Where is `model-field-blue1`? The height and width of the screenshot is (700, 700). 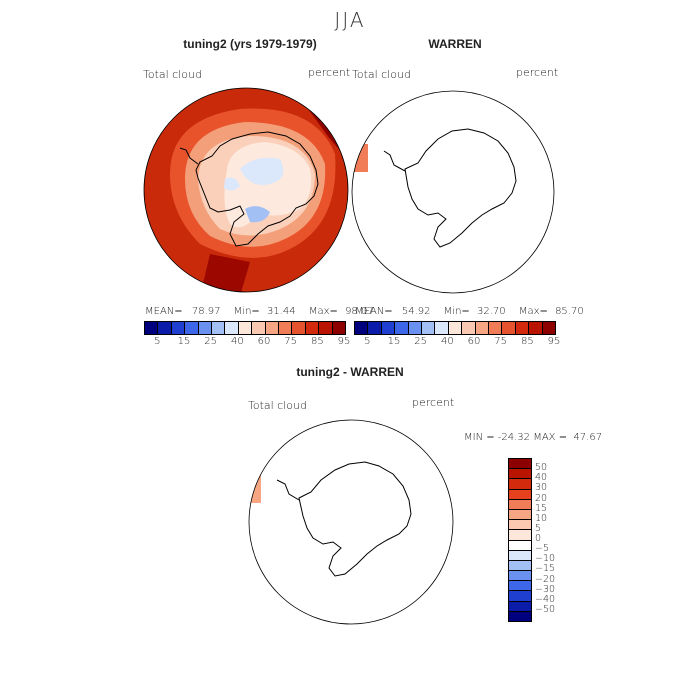
model-field-blue1 is located at coordinates (262, 171).